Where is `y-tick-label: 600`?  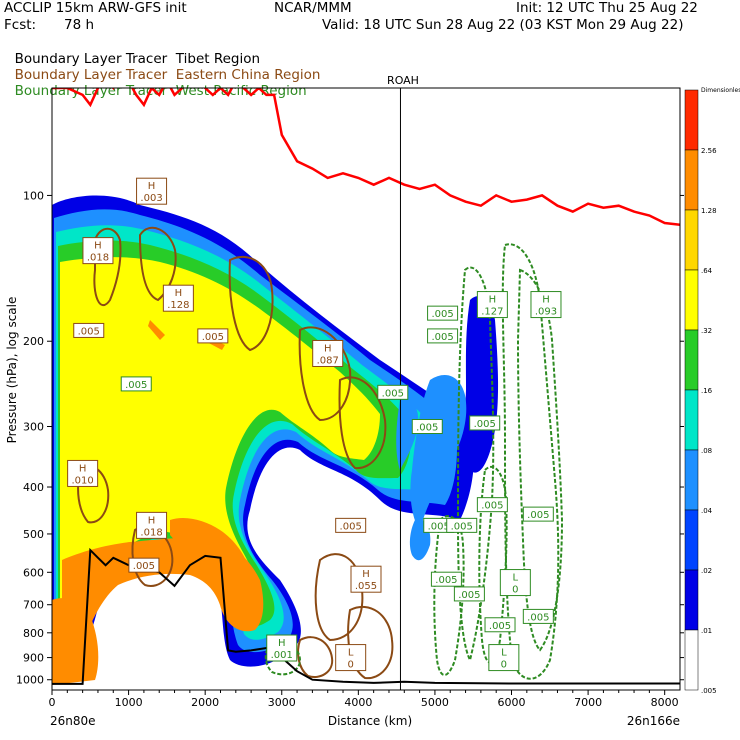
y-tick-label: 600 is located at coordinates (33, 572).